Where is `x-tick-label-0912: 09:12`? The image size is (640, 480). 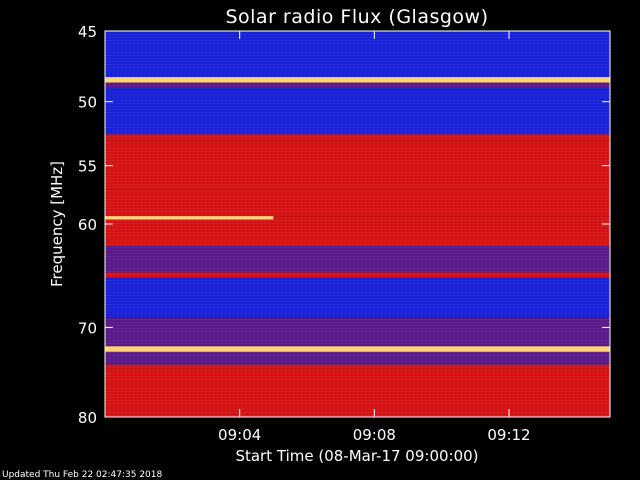 x-tick-label-0912: 09:12 is located at coordinates (508, 435).